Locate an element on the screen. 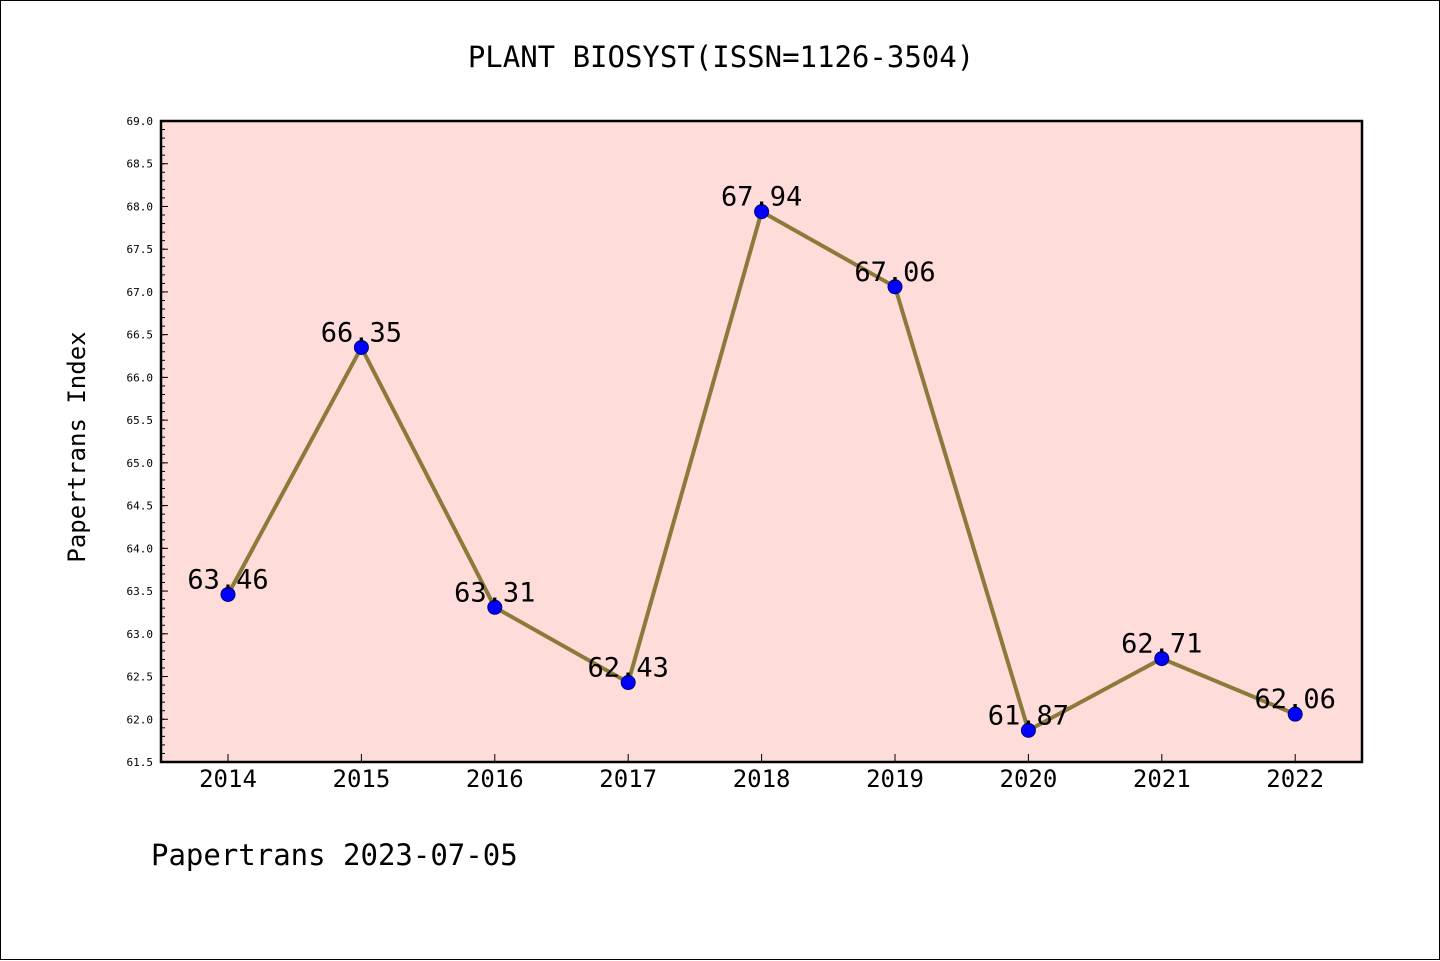 The image size is (1440, 961). data-label: 63.46 is located at coordinates (227, 579).